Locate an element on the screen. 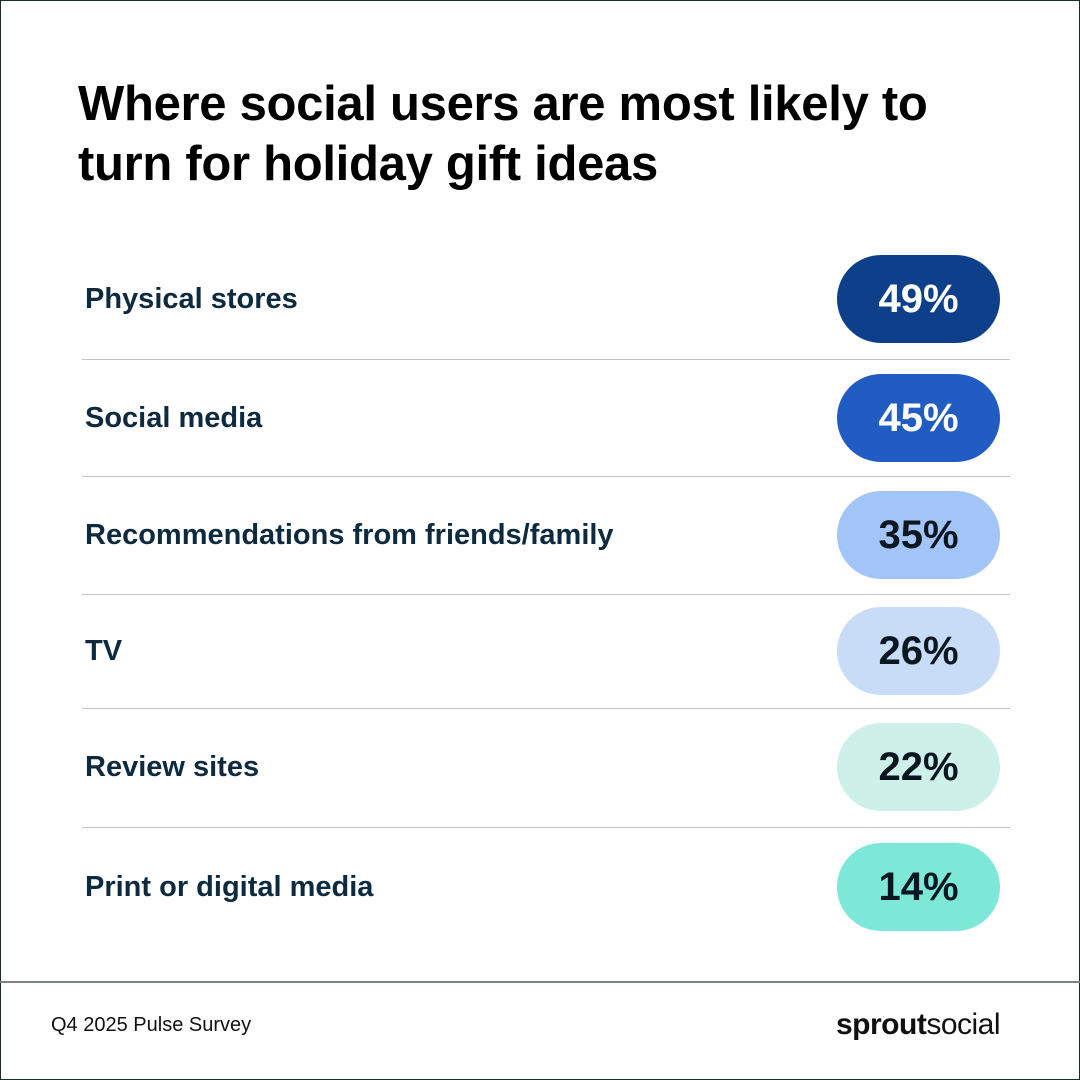 The width and height of the screenshot is (1080, 1080). footer-divider is located at coordinates (540, 982).